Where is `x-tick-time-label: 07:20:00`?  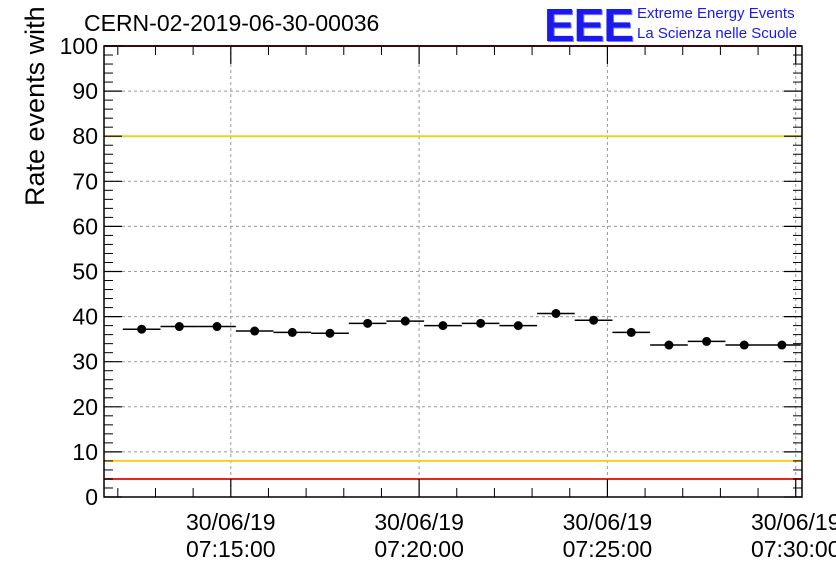 x-tick-time-label: 07:20:00 is located at coordinates (419, 549).